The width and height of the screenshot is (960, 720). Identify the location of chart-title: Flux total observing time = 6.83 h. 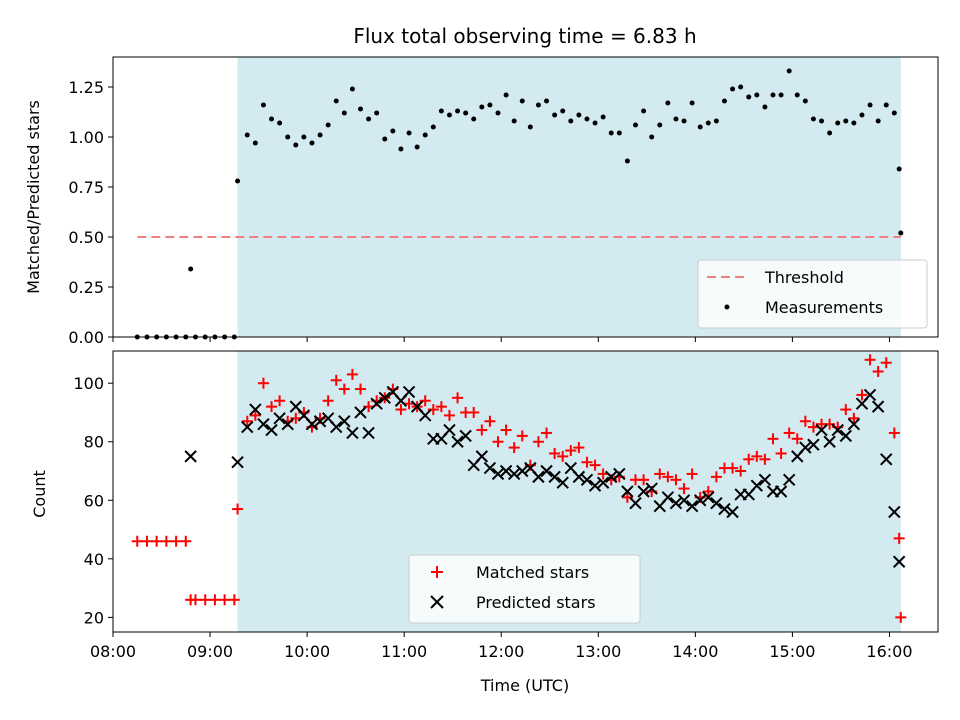
(524, 36).